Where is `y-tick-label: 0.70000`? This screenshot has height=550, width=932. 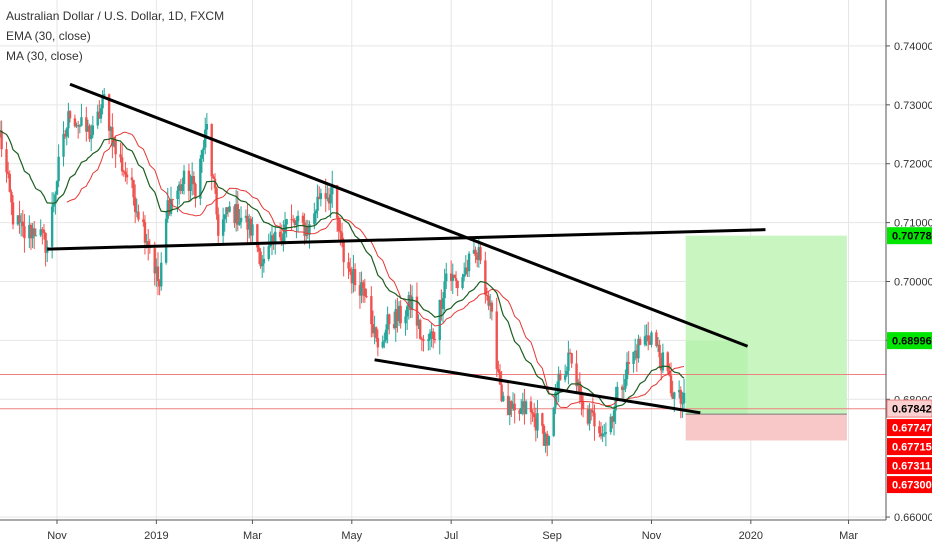
y-tick-label: 0.70000 is located at coordinates (913, 282).